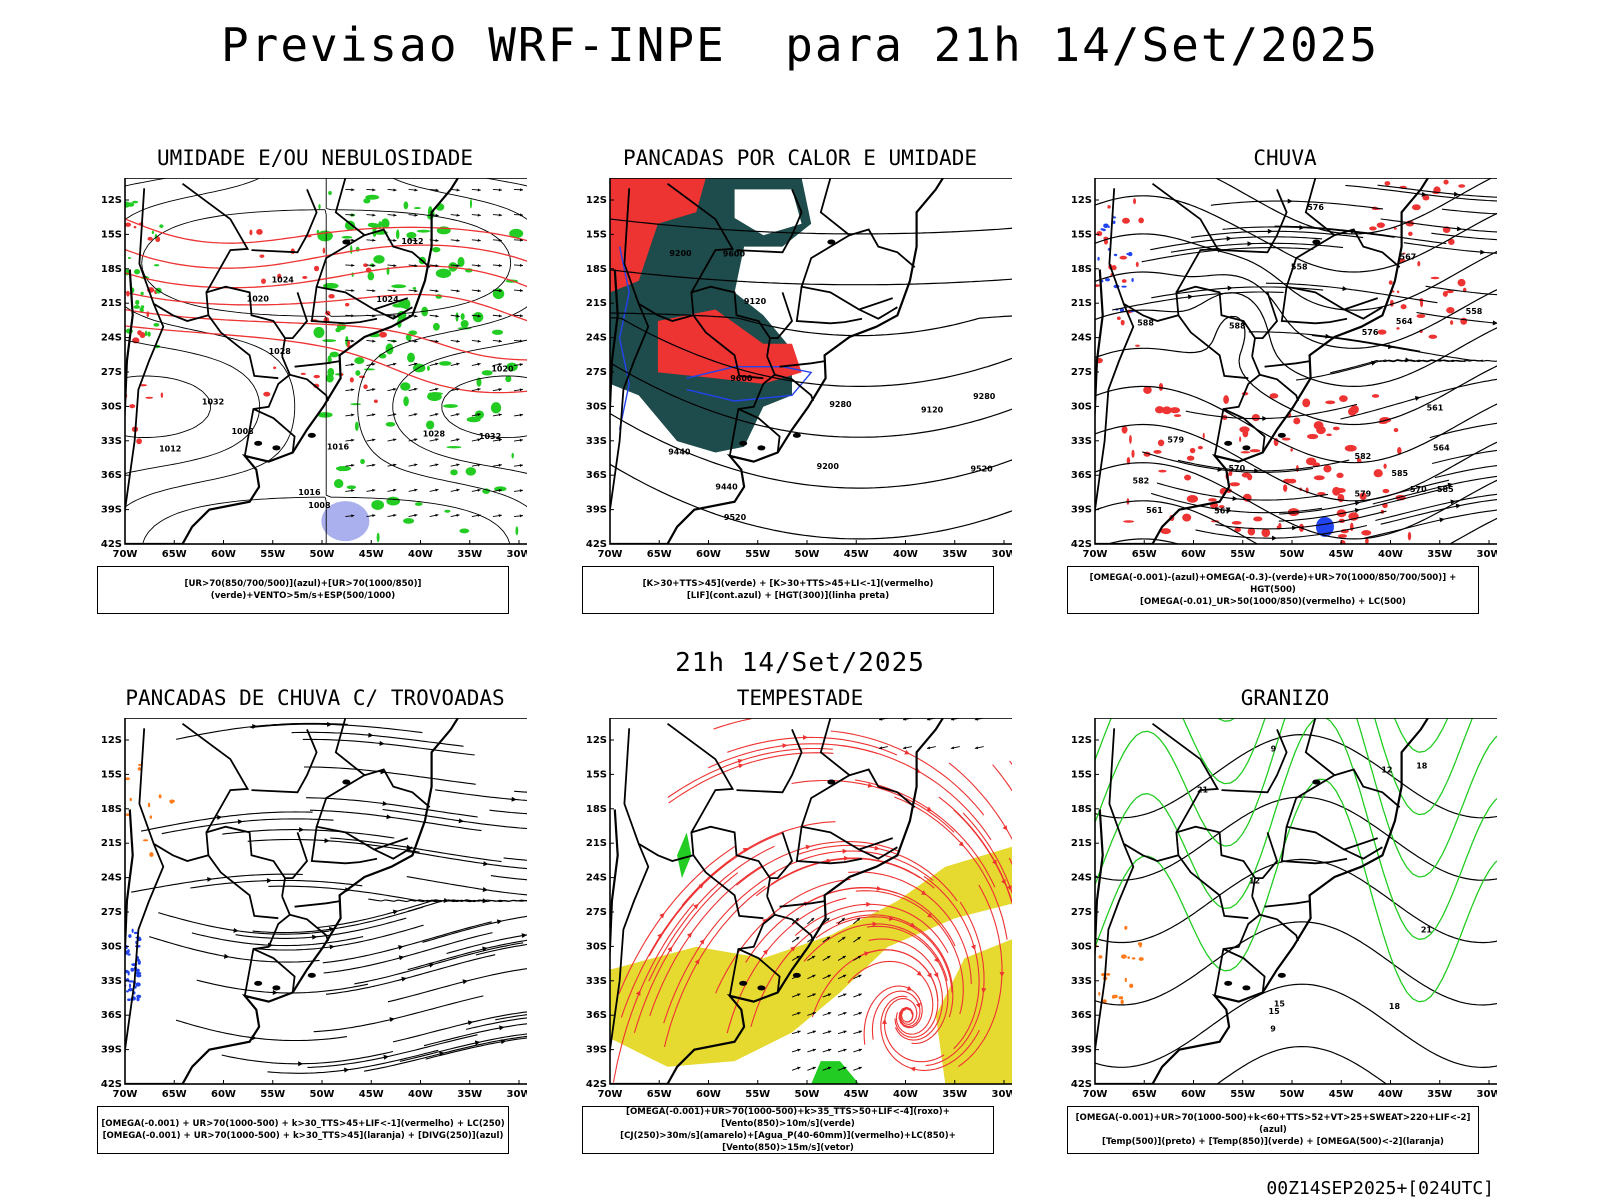  I want to click on lat-tick-label: 30S, so click(1081, 406).